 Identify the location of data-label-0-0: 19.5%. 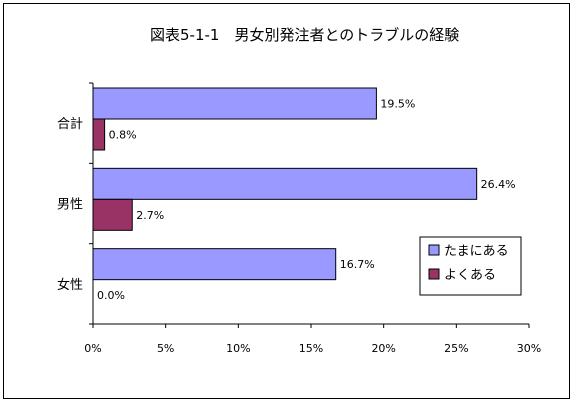
(397, 104).